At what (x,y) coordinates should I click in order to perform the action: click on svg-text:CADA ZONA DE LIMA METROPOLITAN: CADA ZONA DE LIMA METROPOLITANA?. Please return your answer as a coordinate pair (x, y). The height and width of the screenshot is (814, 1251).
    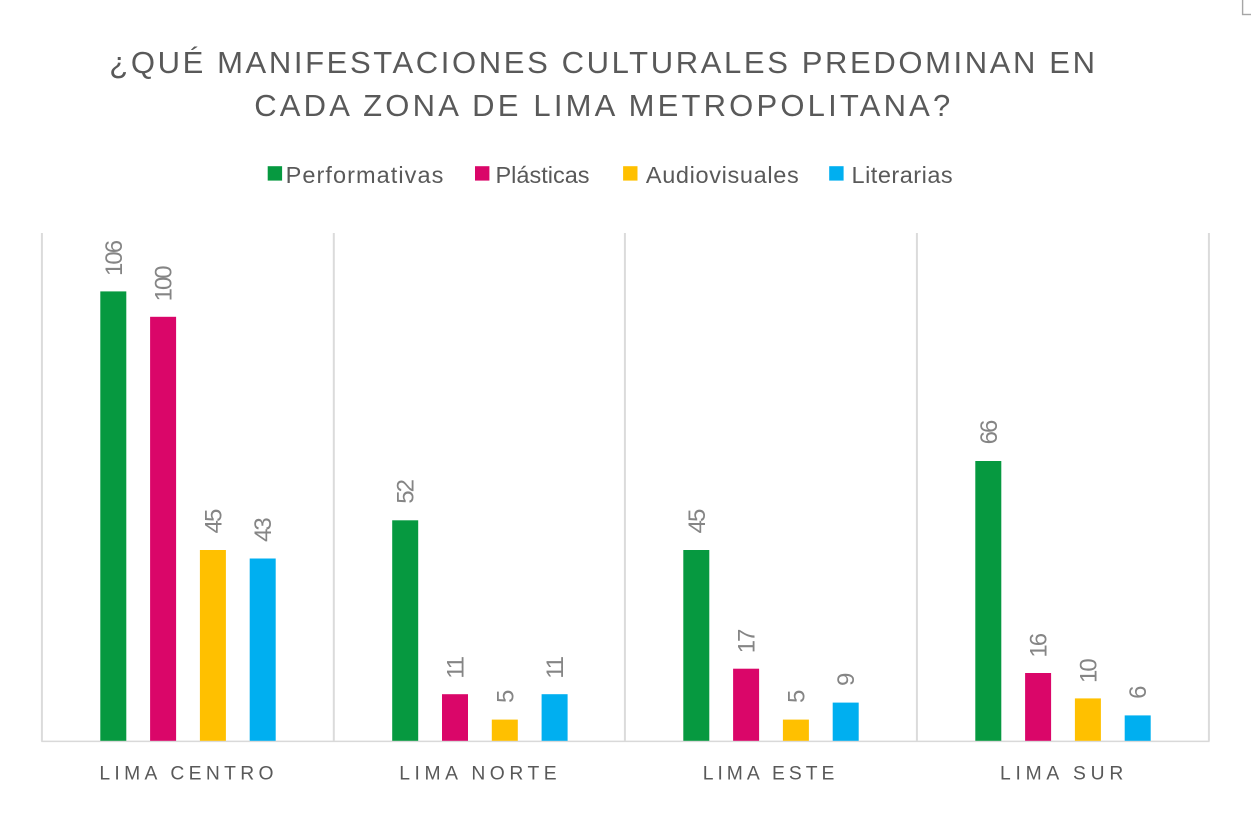
    Looking at the image, I should click on (603, 105).